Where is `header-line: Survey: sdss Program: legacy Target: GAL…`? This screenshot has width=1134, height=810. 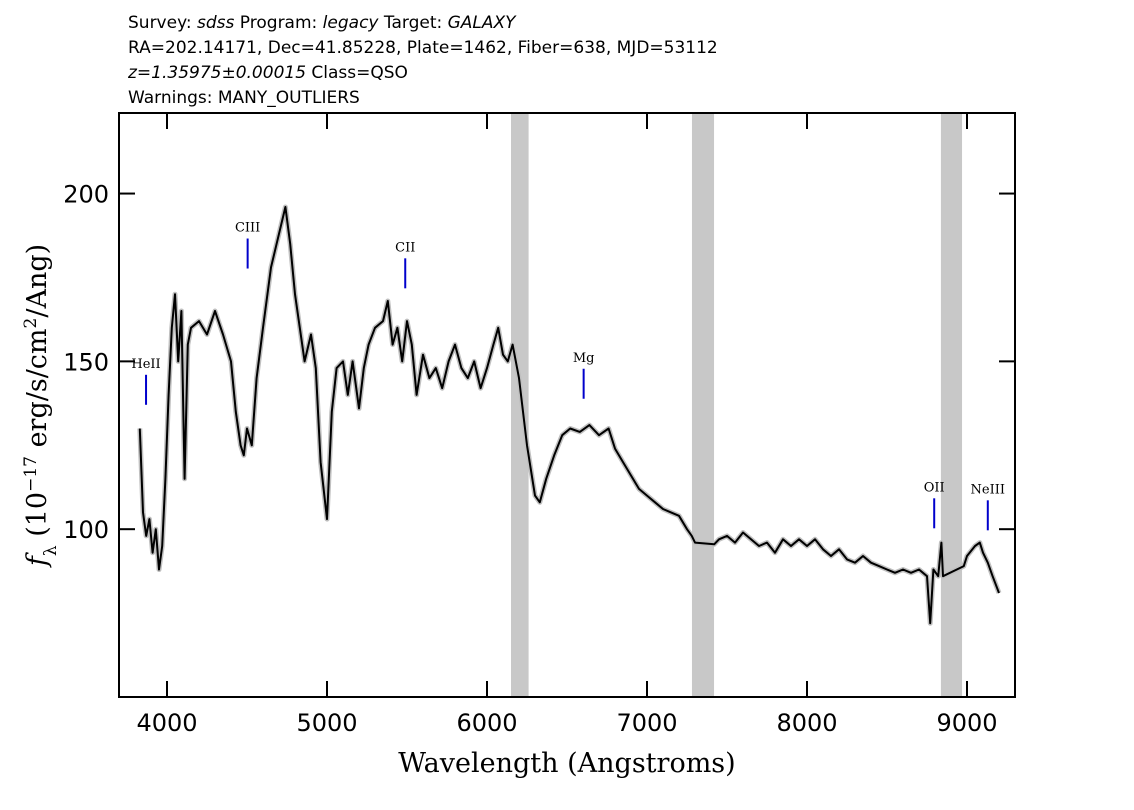 header-line: Survey: sdss Program: legacy Target: GAL… is located at coordinates (322, 23).